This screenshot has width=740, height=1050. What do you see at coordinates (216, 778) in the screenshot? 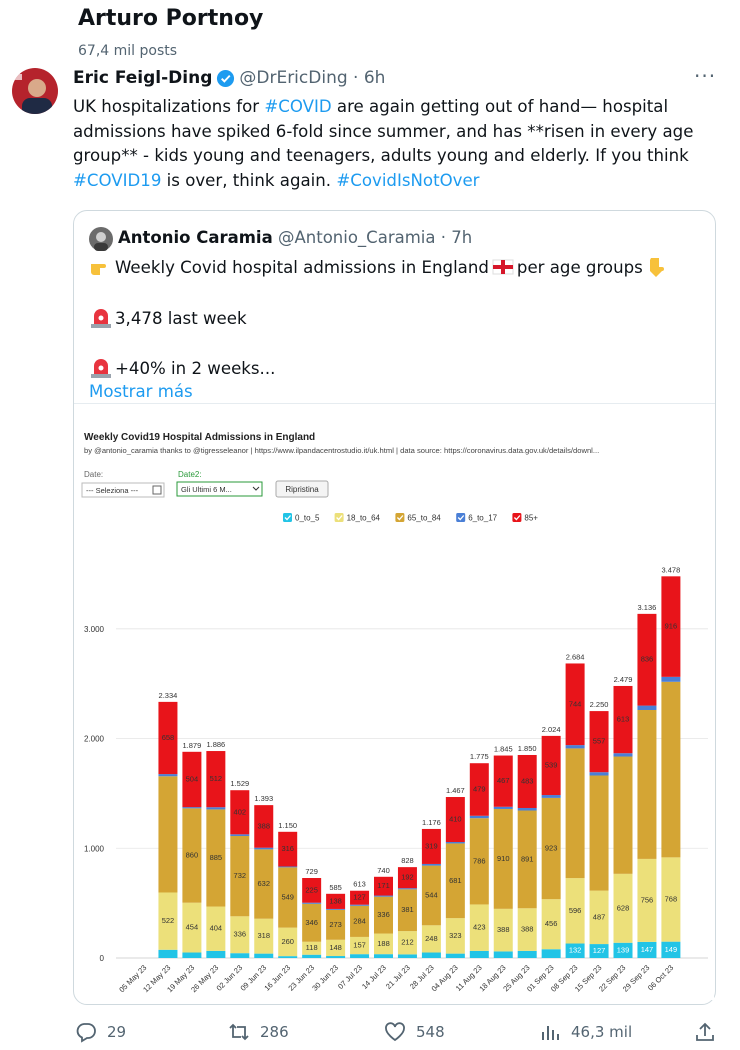
I see `segment-label: 512` at bounding box center [216, 778].